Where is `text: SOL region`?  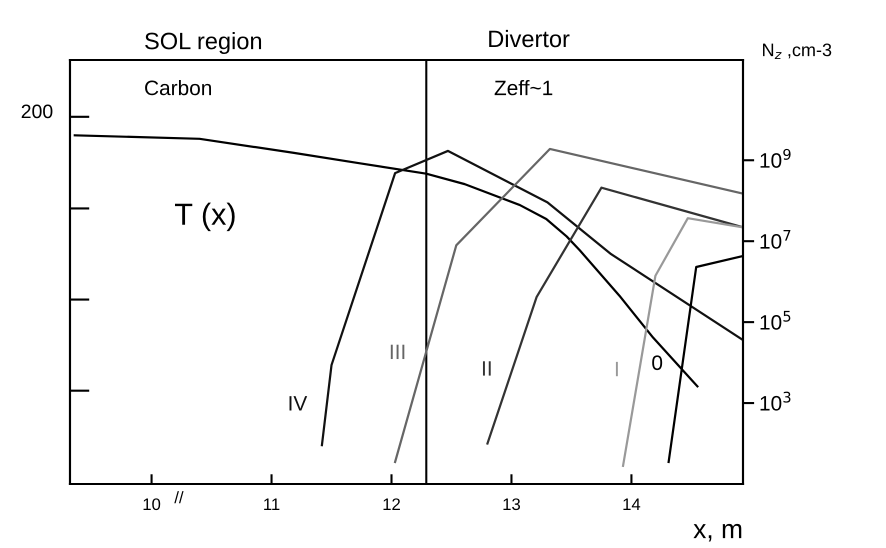 text: SOL region is located at coordinates (203, 43).